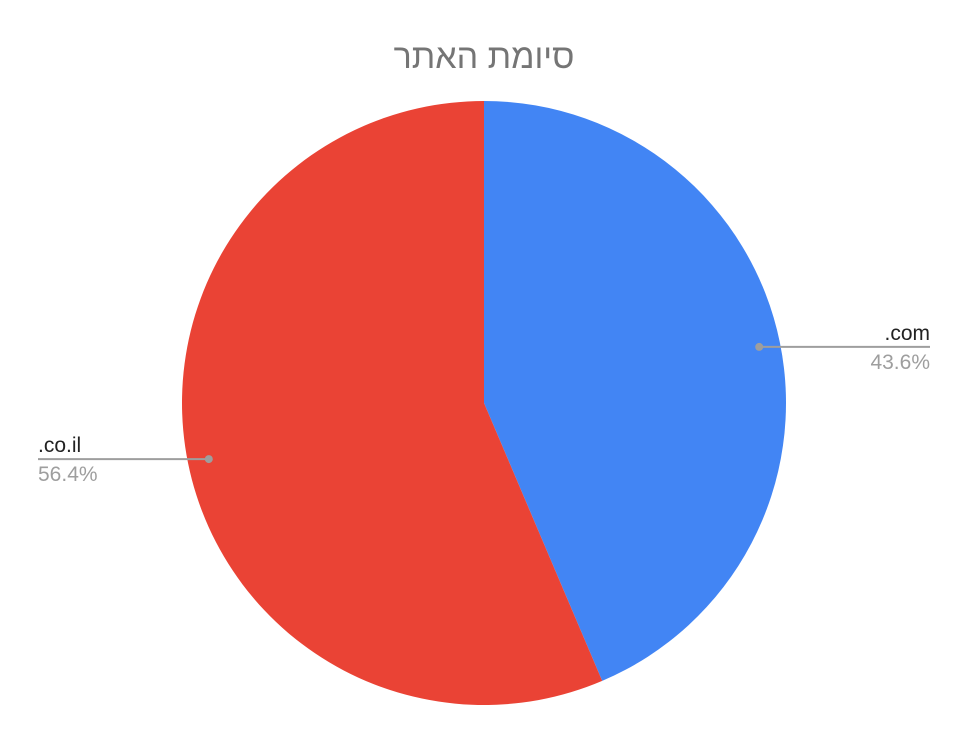 The width and height of the screenshot is (968, 742). What do you see at coordinates (900, 362) in the screenshot?
I see `slice-percent-0: 43.6%` at bounding box center [900, 362].